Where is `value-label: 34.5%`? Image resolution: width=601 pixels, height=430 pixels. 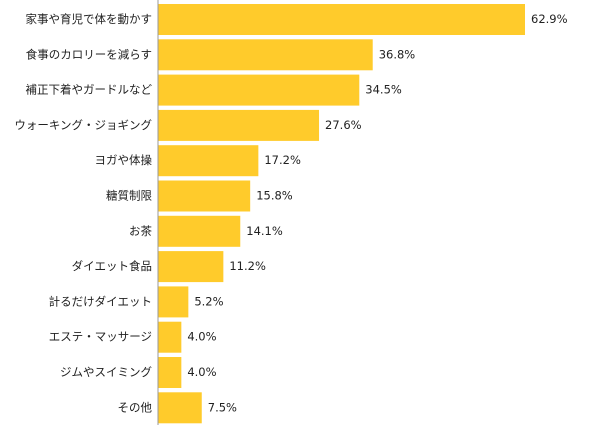
value-label: 34.5% is located at coordinates (383, 90).